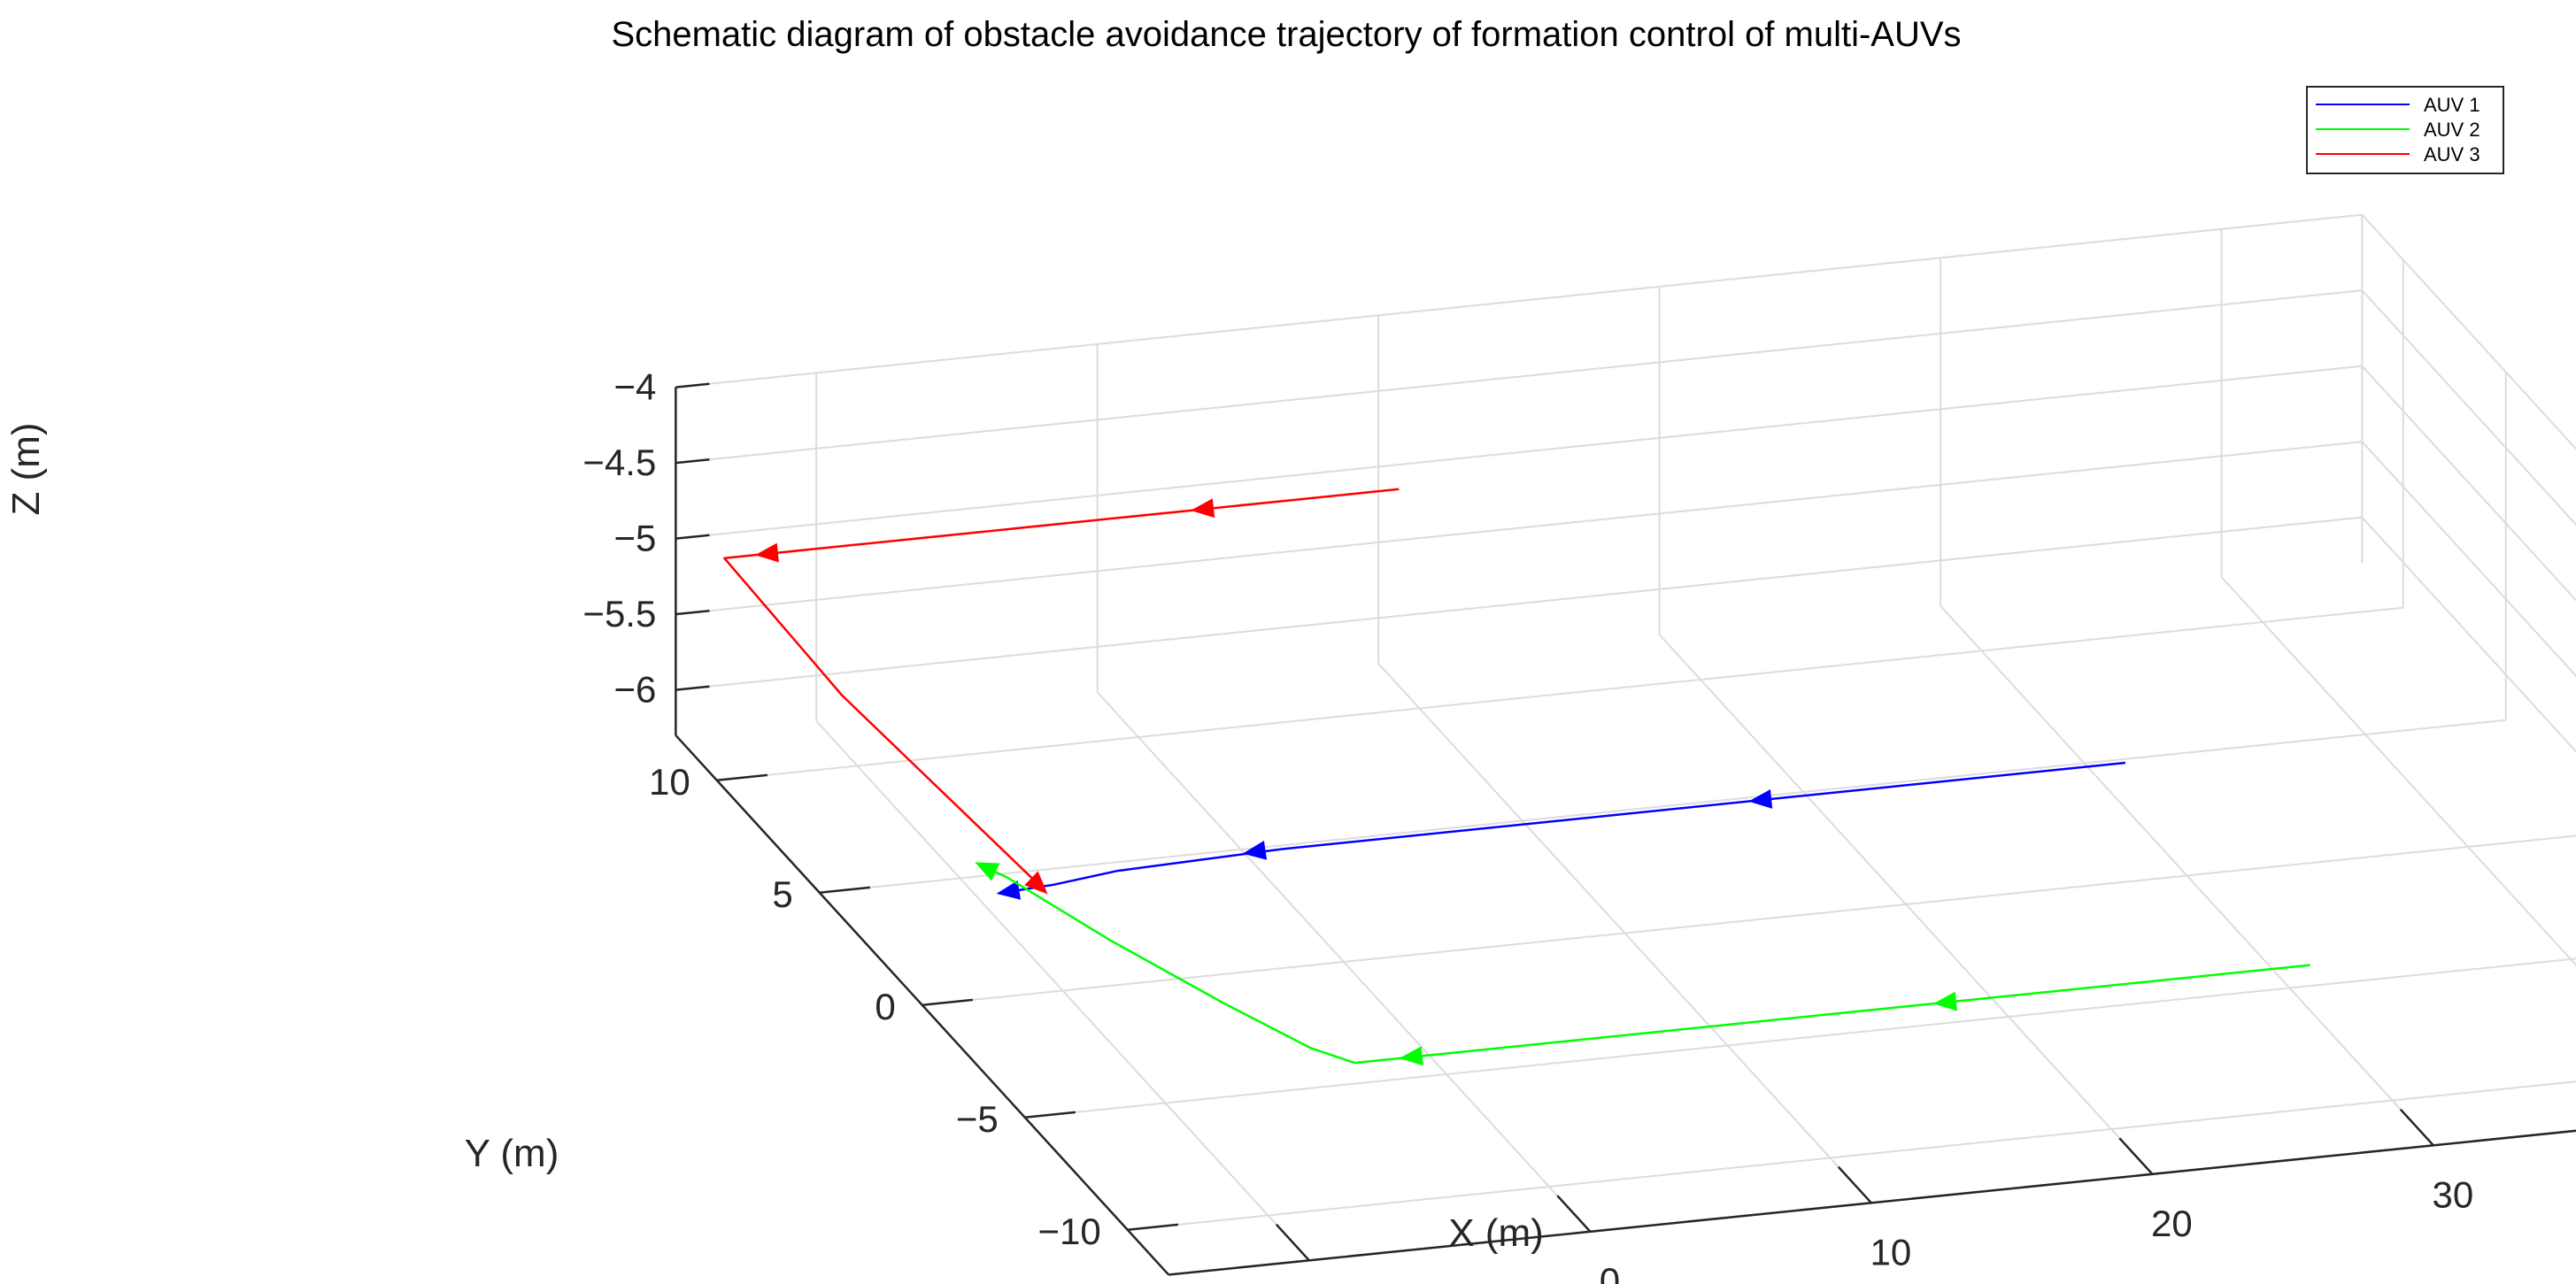  I want to click on y-tick-label: 10, so click(669, 782).